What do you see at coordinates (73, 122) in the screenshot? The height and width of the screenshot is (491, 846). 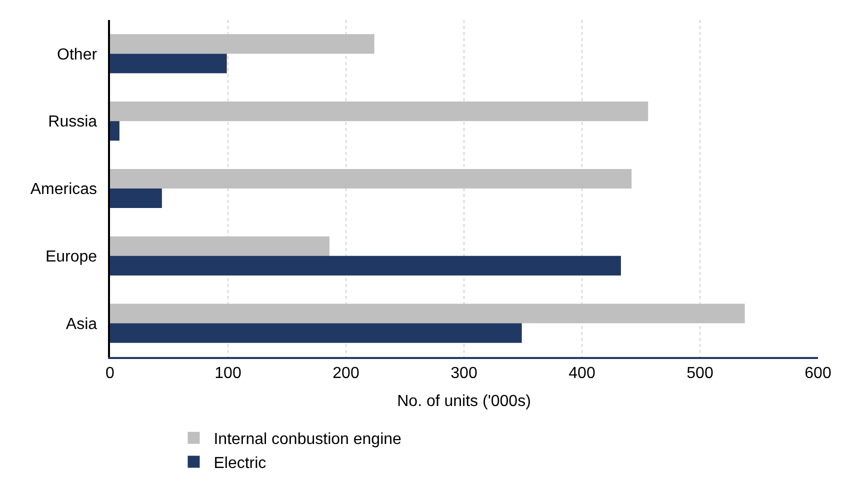 I see `y-tick-label: Russia` at bounding box center [73, 122].